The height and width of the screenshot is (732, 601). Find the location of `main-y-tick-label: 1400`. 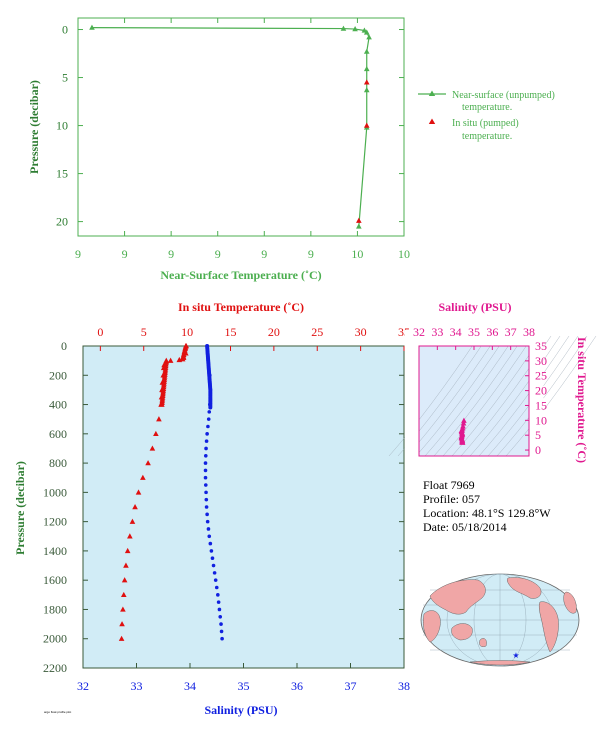

main-y-tick-label: 1400 is located at coordinates (55, 551).